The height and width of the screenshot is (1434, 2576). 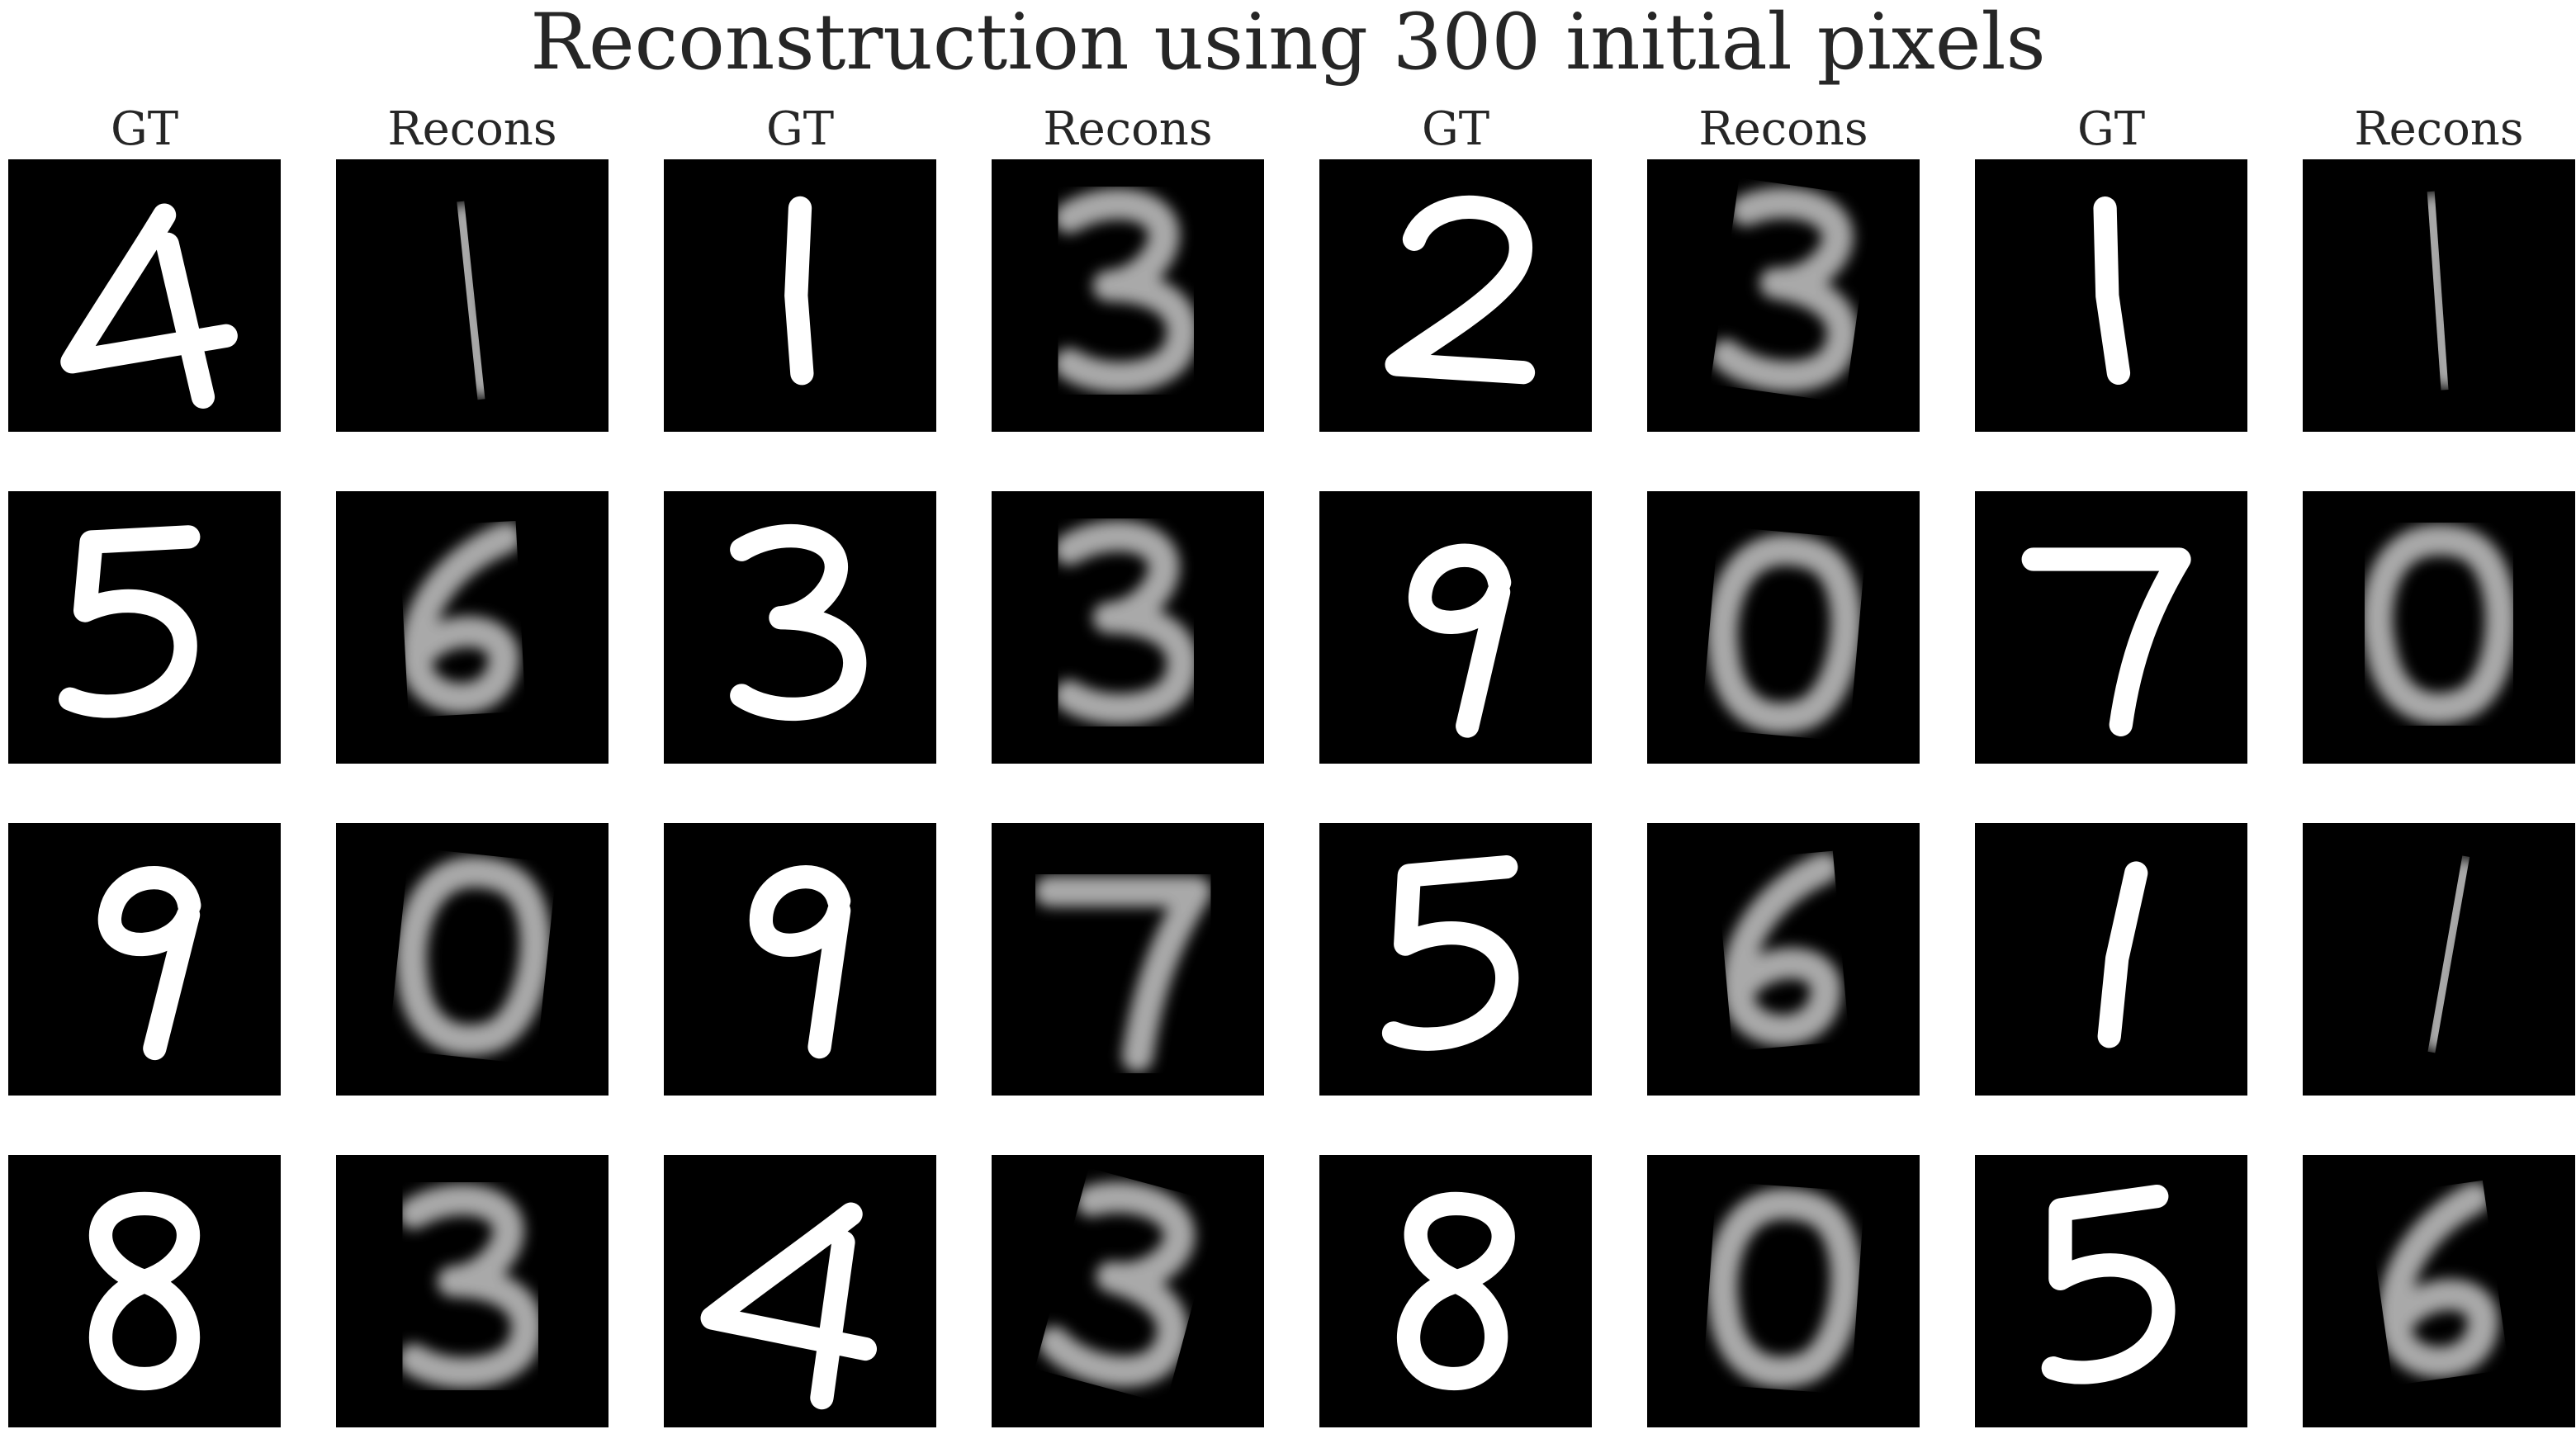 What do you see at coordinates (1288, 44) in the screenshot?
I see `figure-title: Reconstruction using 300 initial pixels` at bounding box center [1288, 44].